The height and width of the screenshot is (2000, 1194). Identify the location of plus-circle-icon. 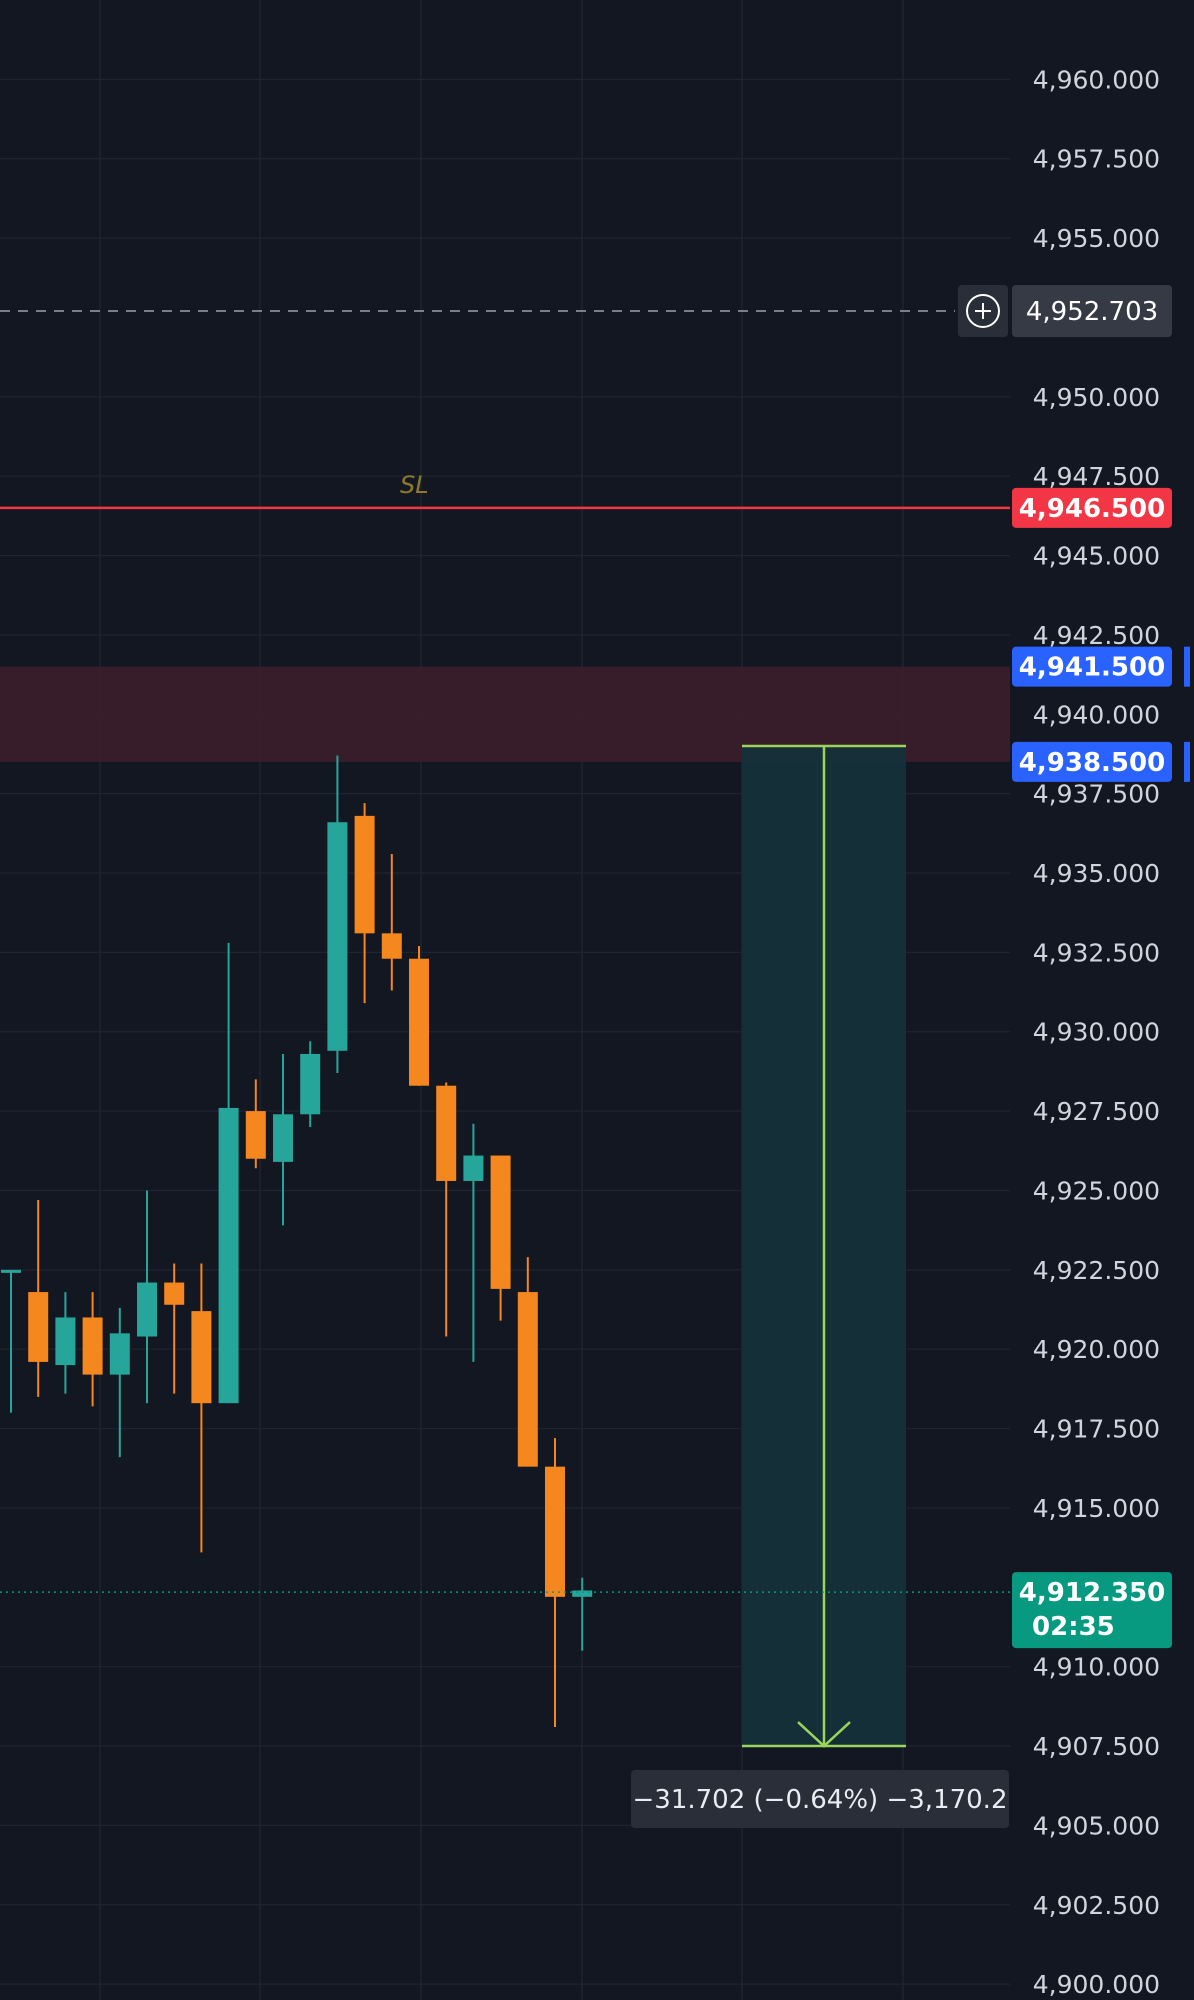
(983, 311).